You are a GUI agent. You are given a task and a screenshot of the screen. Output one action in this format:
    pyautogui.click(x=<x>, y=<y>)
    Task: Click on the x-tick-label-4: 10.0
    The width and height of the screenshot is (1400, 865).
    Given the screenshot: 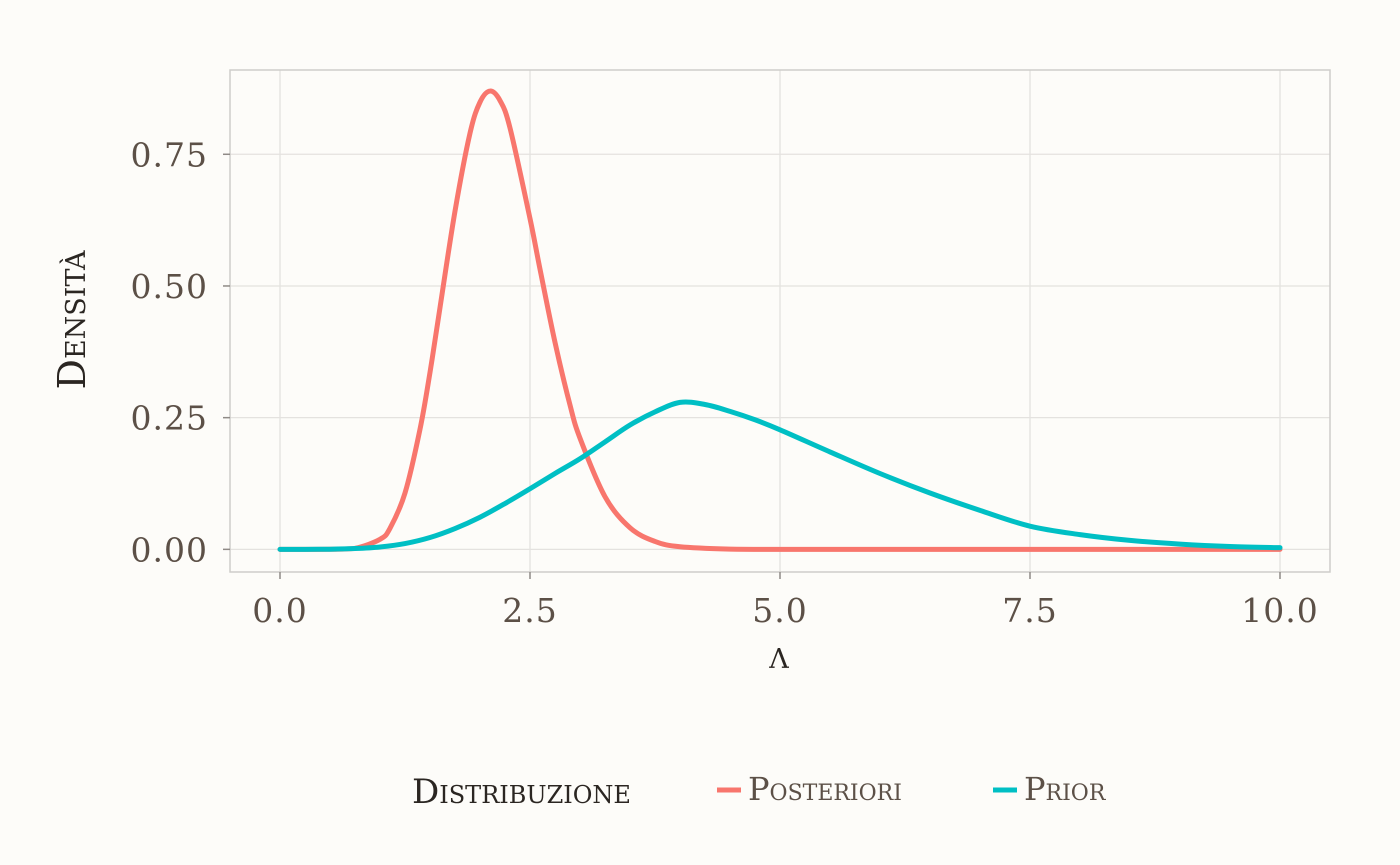 What is the action you would take?
    pyautogui.click(x=1279, y=610)
    